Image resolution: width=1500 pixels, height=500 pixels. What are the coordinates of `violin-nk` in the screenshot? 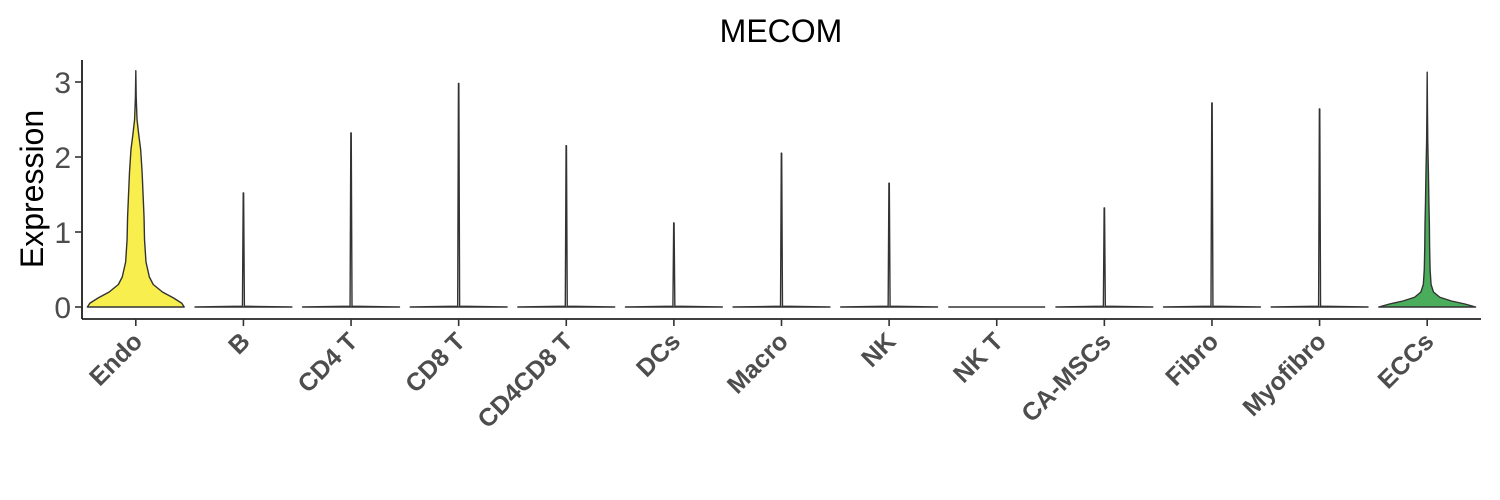 It's located at (889, 245).